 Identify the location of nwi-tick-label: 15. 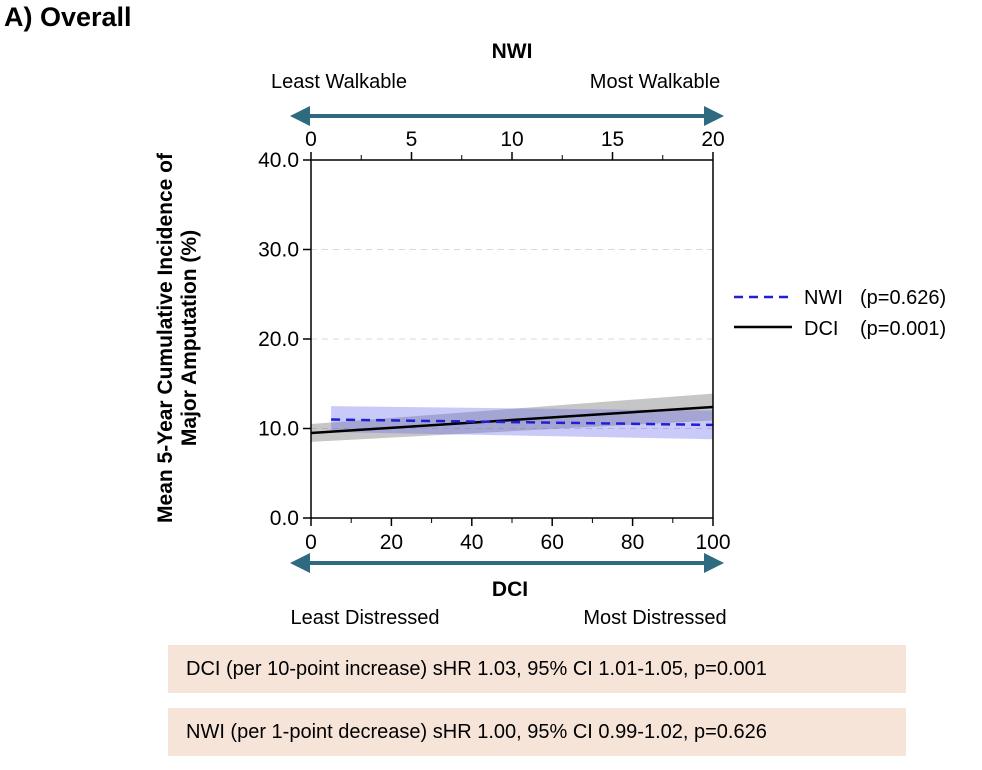
(612, 139).